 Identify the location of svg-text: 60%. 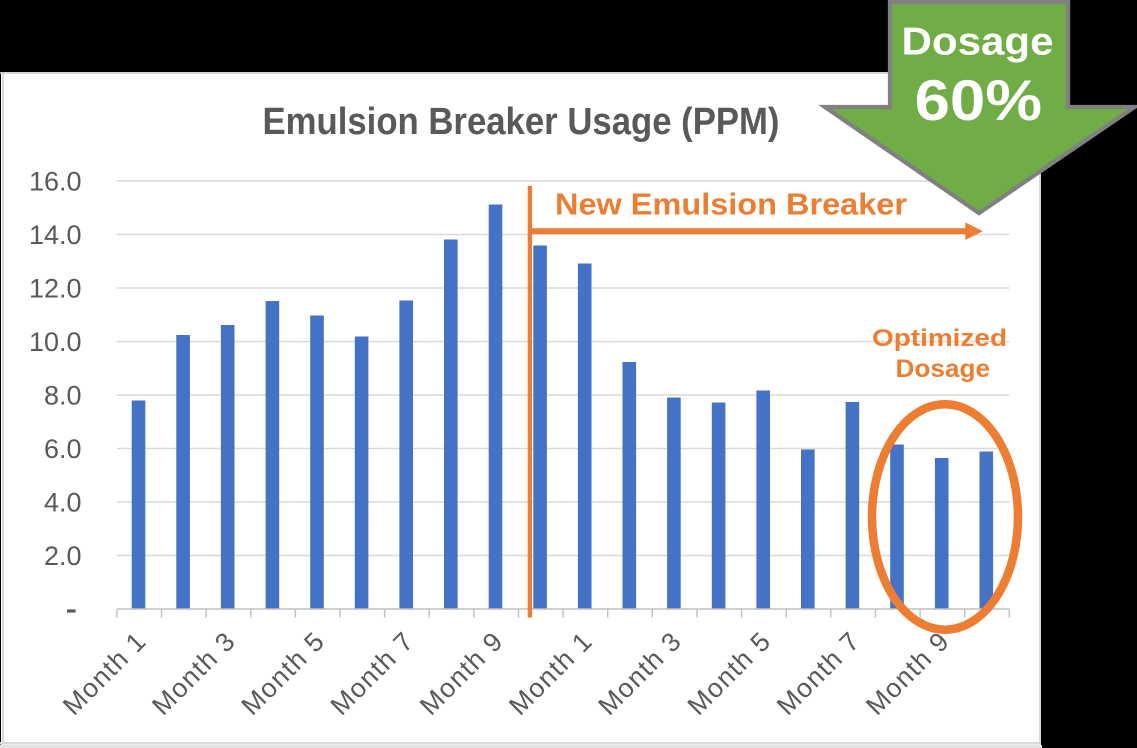
(979, 101).